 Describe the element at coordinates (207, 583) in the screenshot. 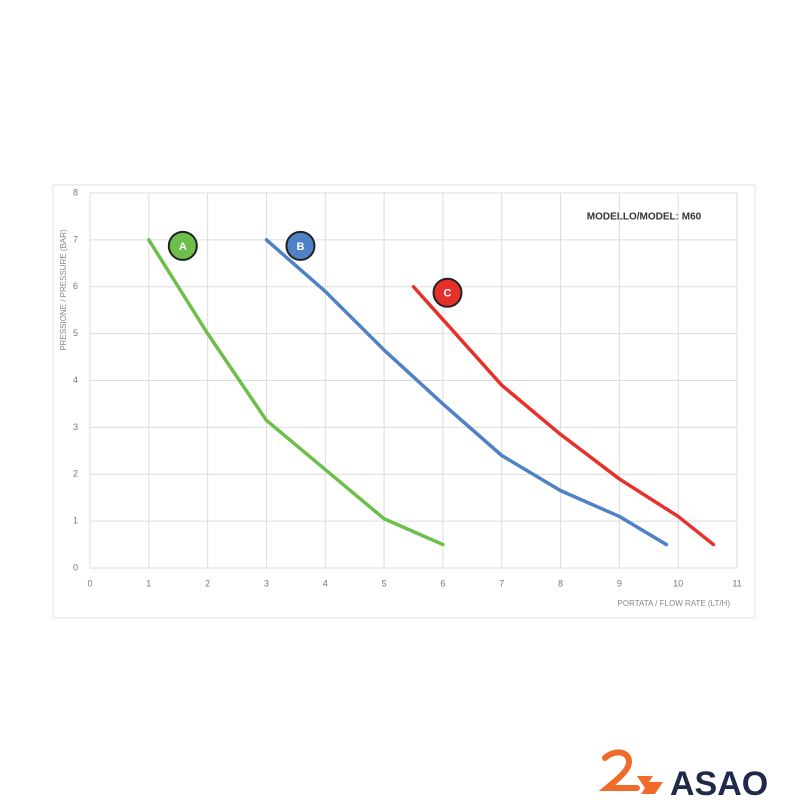

I see `x-tick-label: 2` at that location.